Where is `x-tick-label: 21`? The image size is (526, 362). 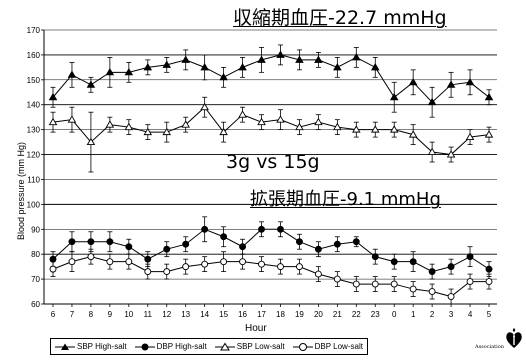
x-tick-label: 21 is located at coordinates (337, 314).